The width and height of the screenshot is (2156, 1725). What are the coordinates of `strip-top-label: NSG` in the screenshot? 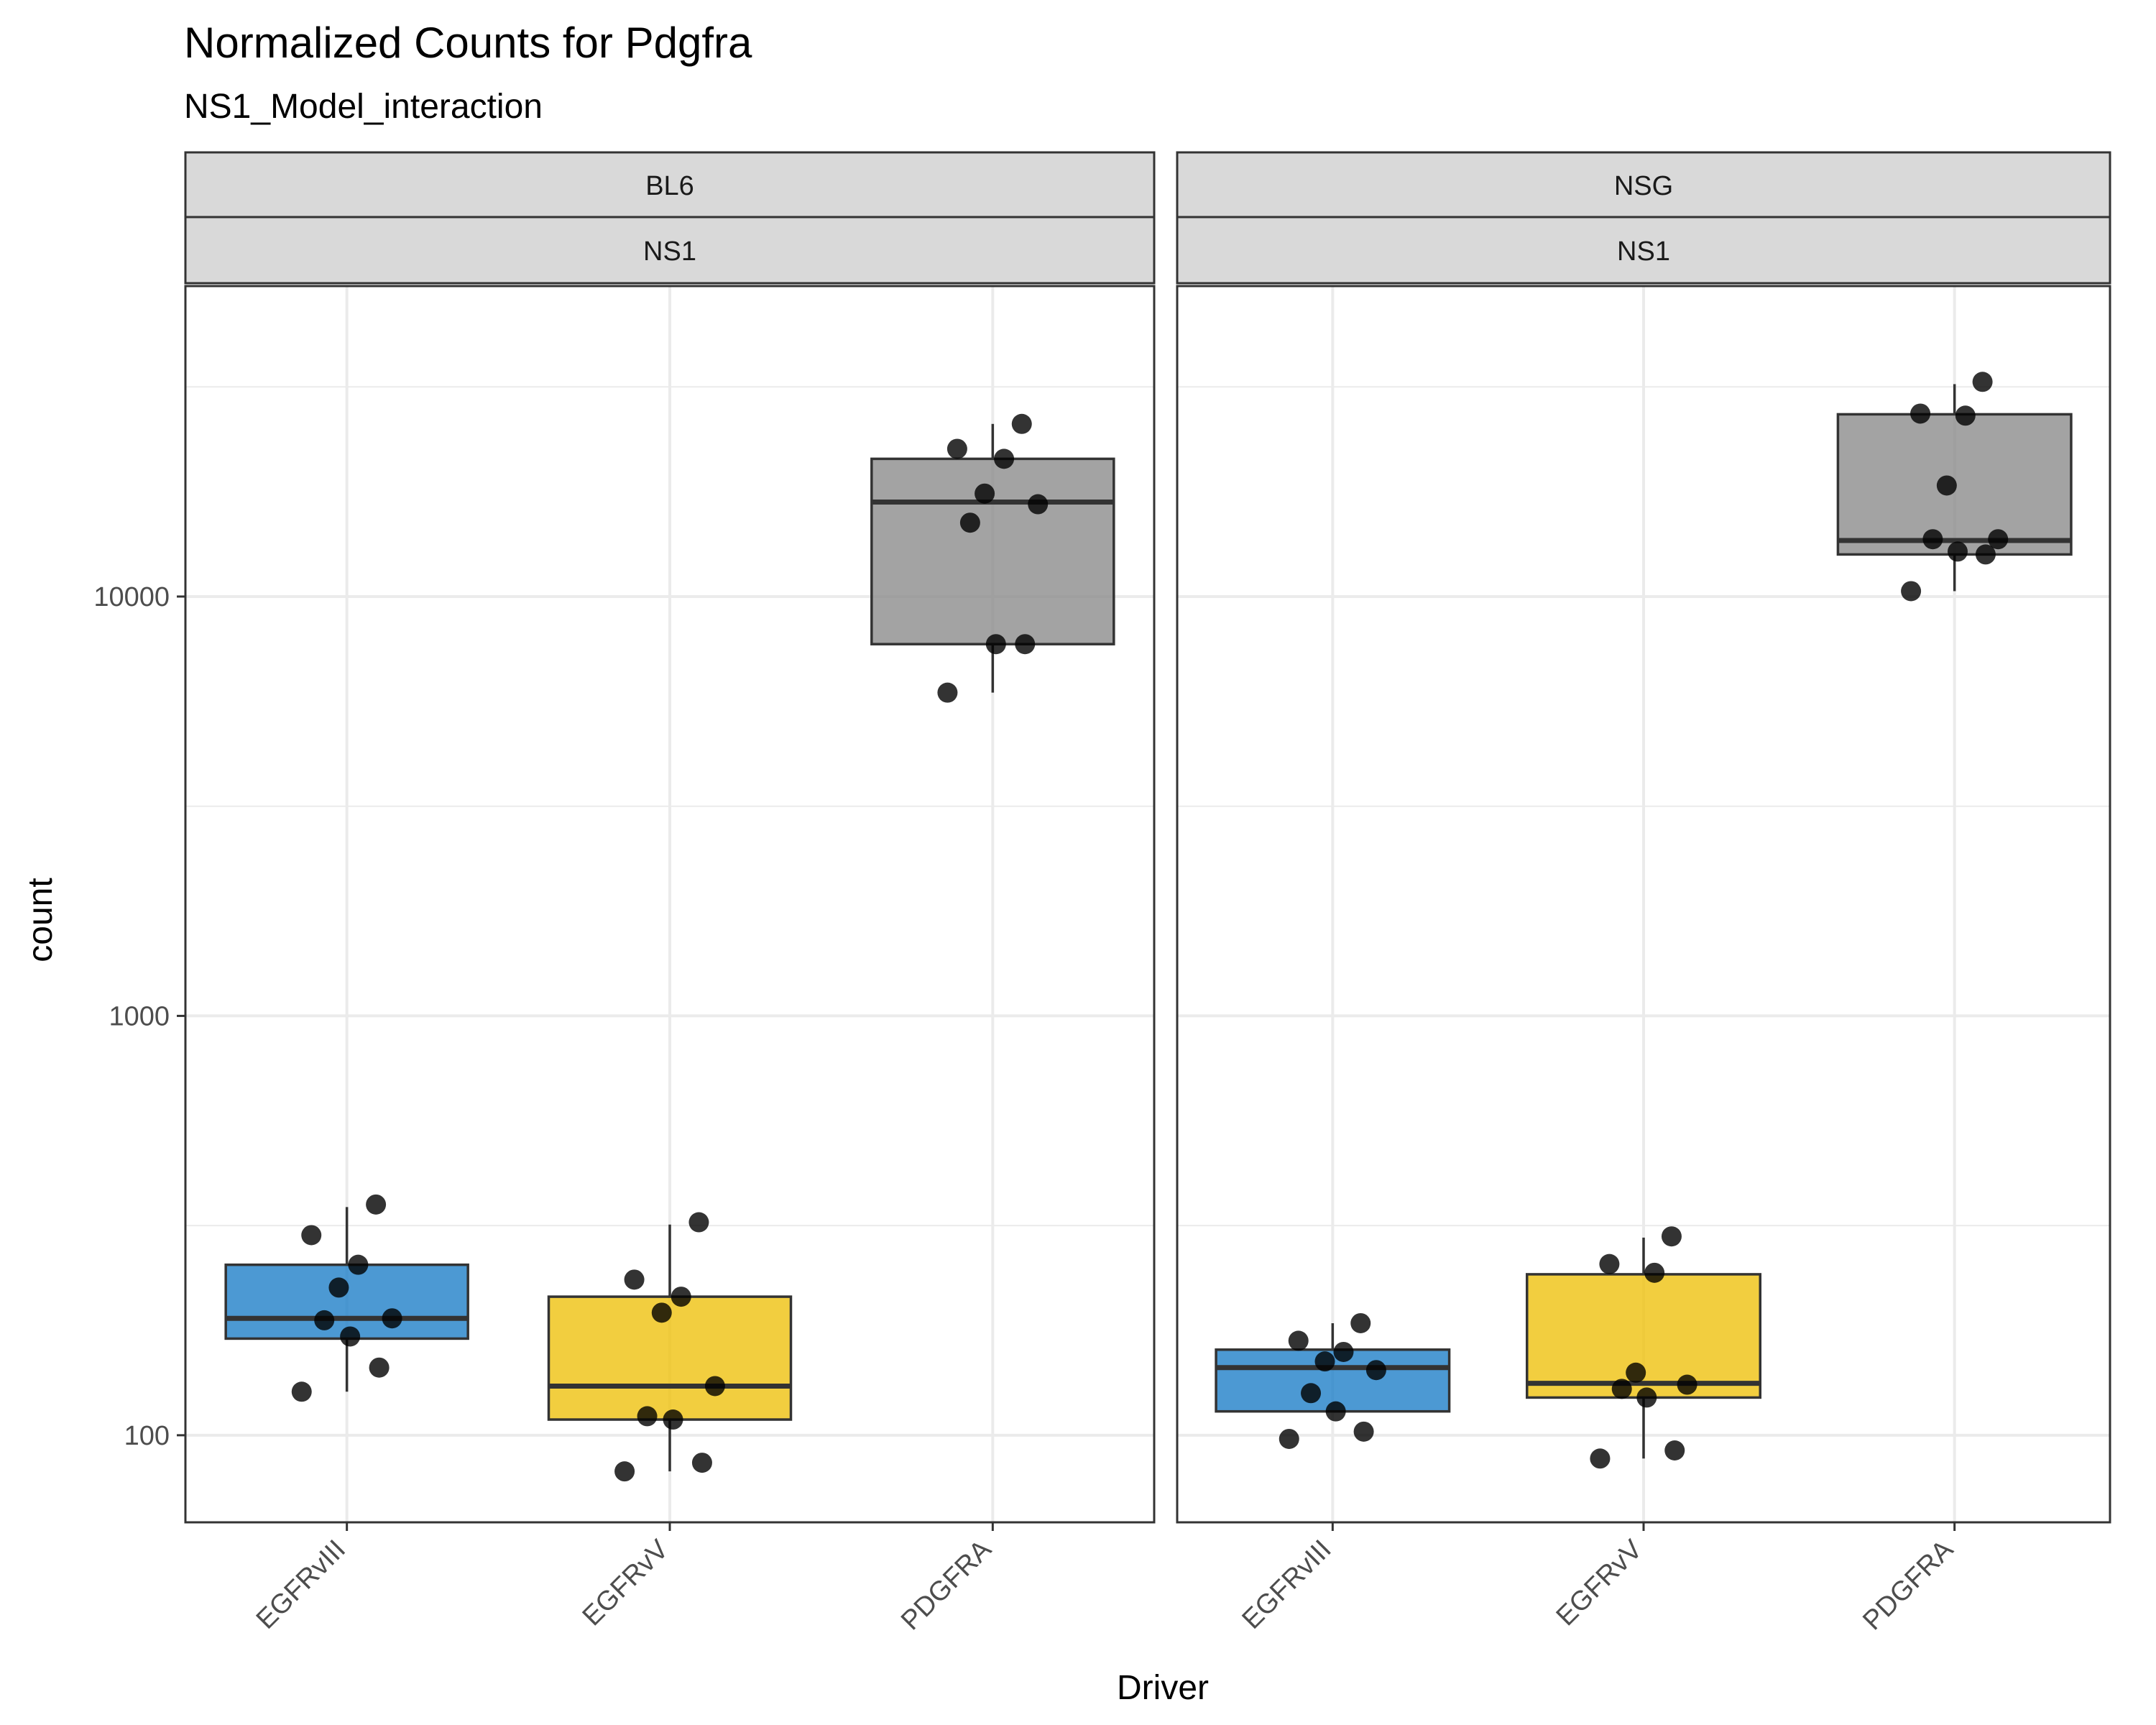 It's located at (1644, 186).